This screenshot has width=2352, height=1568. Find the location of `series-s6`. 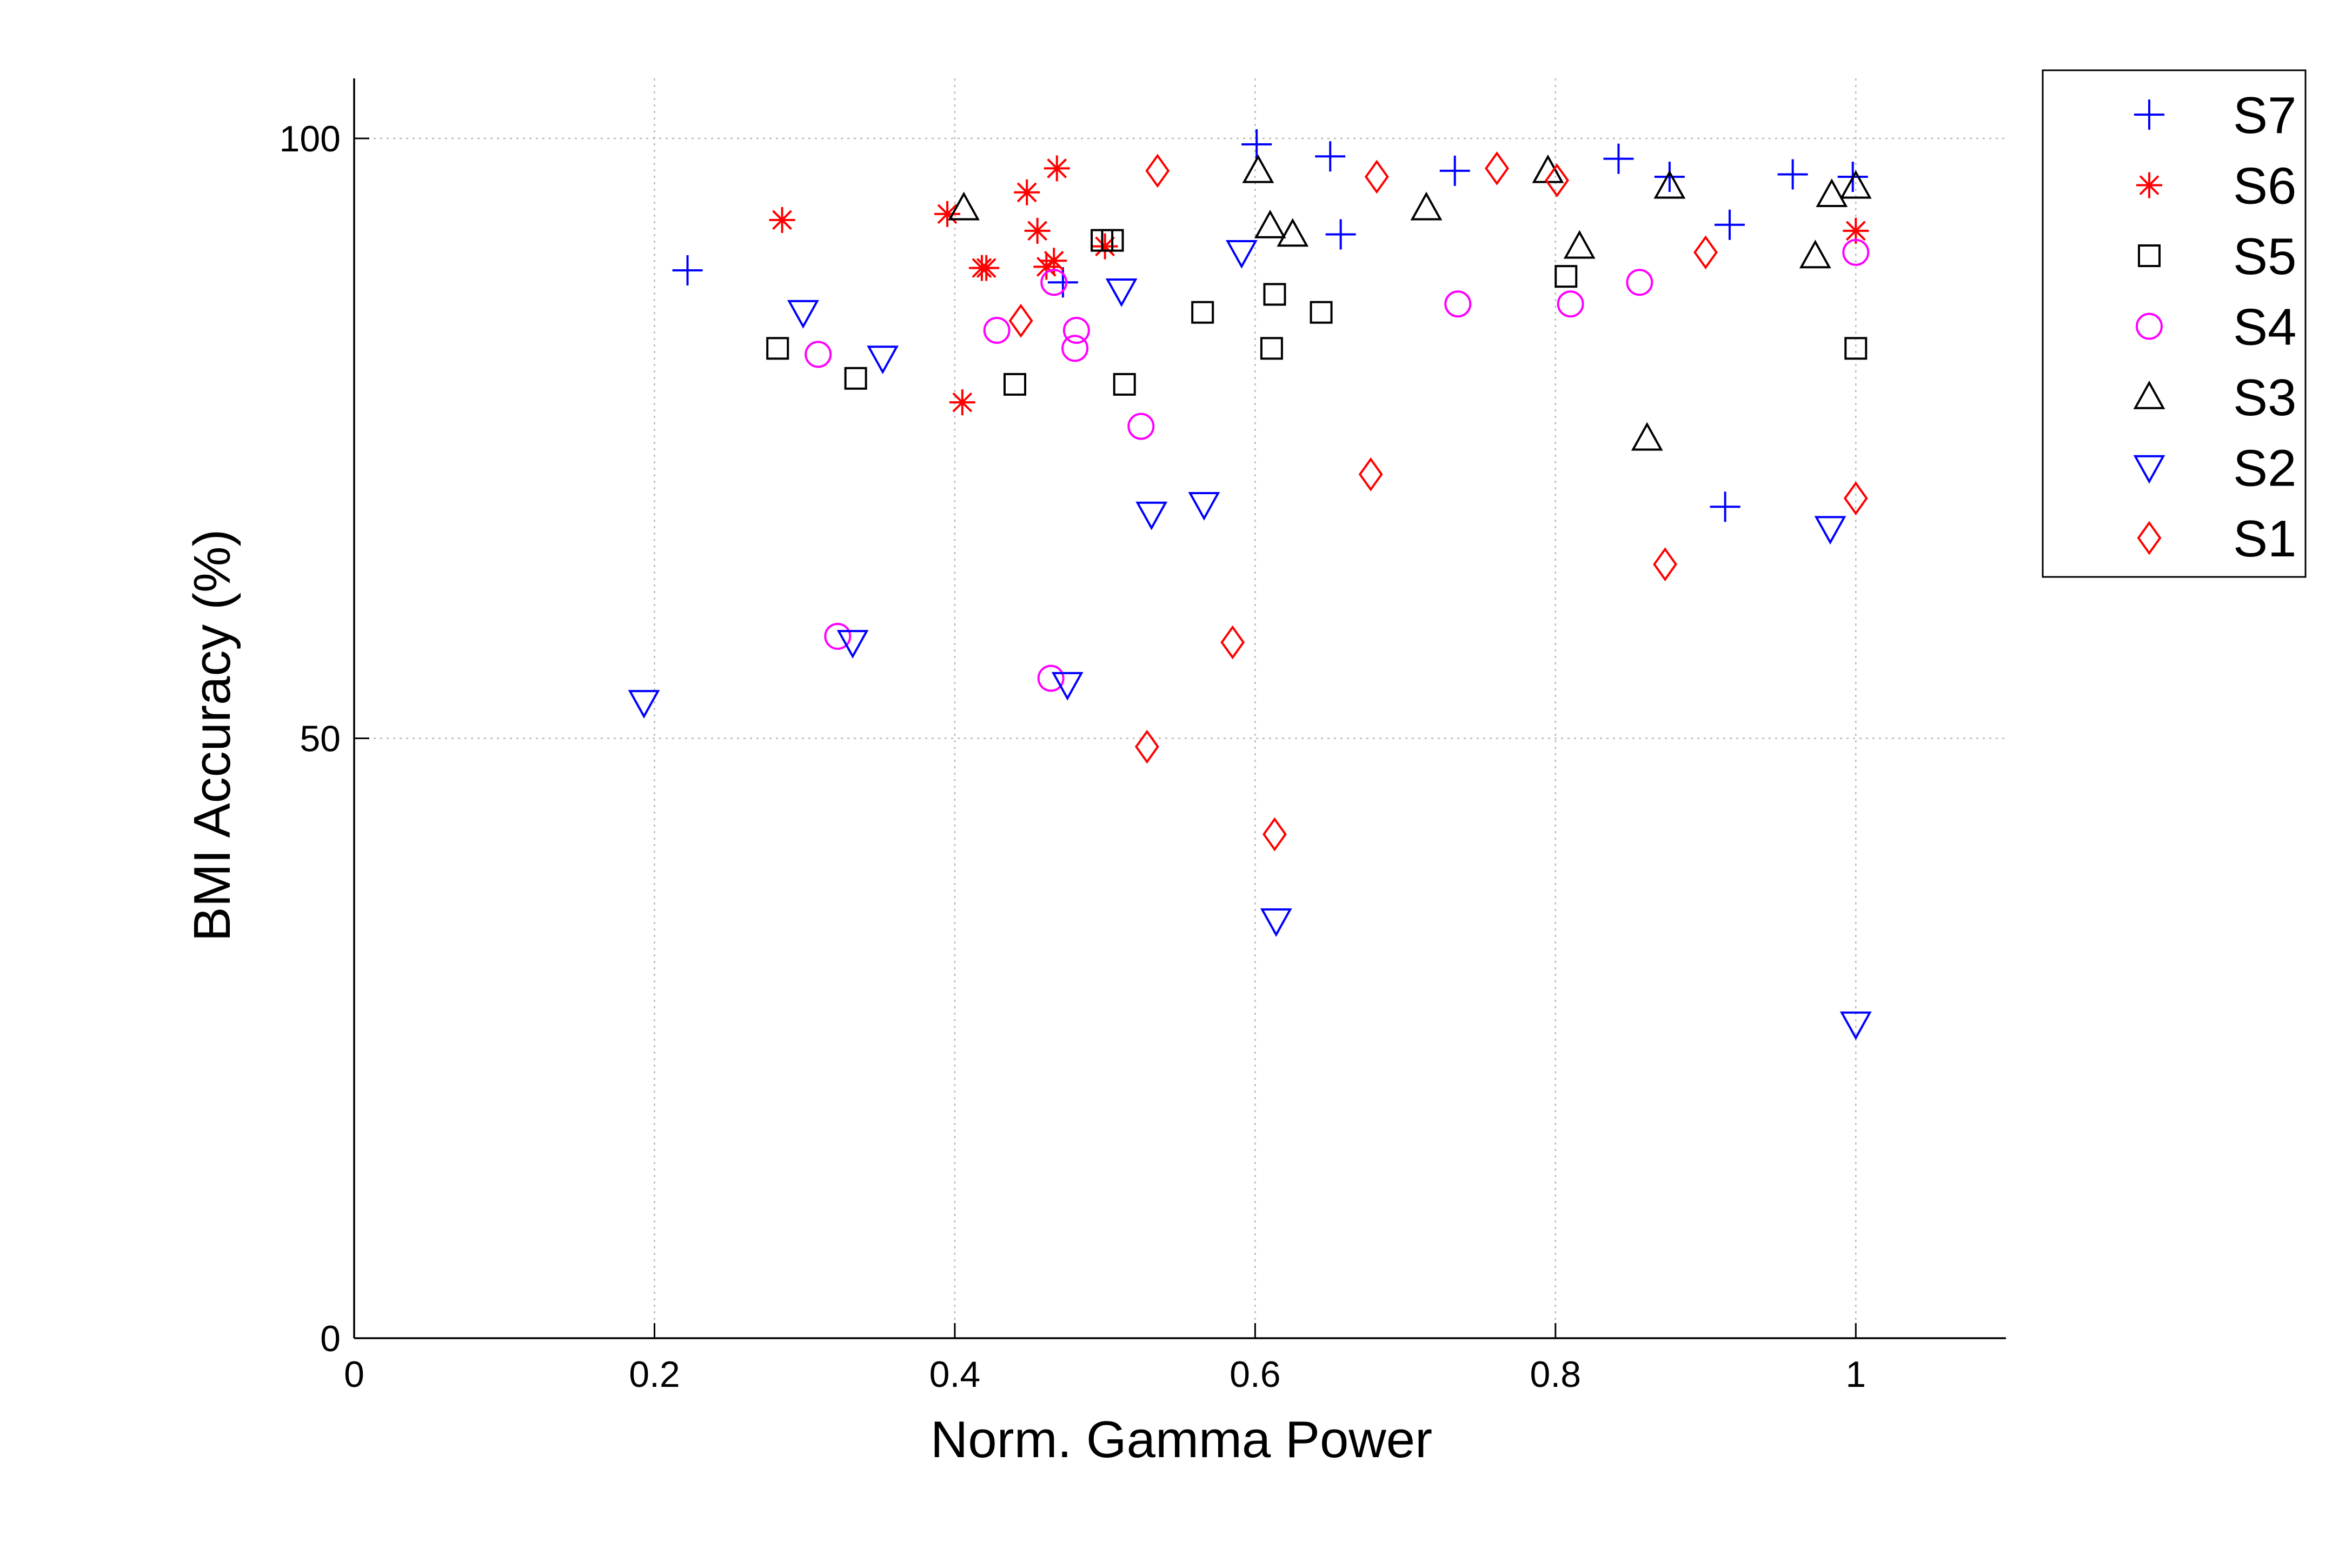

series-s6 is located at coordinates (1319, 285).